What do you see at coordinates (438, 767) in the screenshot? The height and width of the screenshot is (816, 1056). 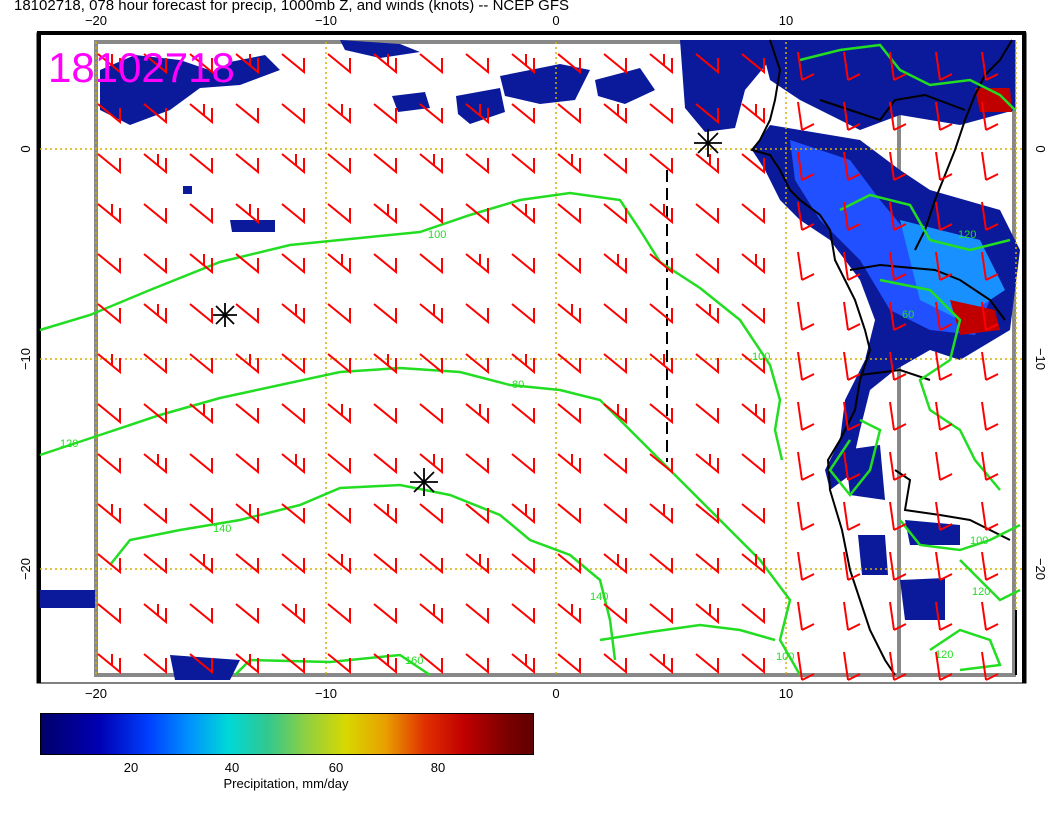 I see `colorbar-tick: 80` at bounding box center [438, 767].